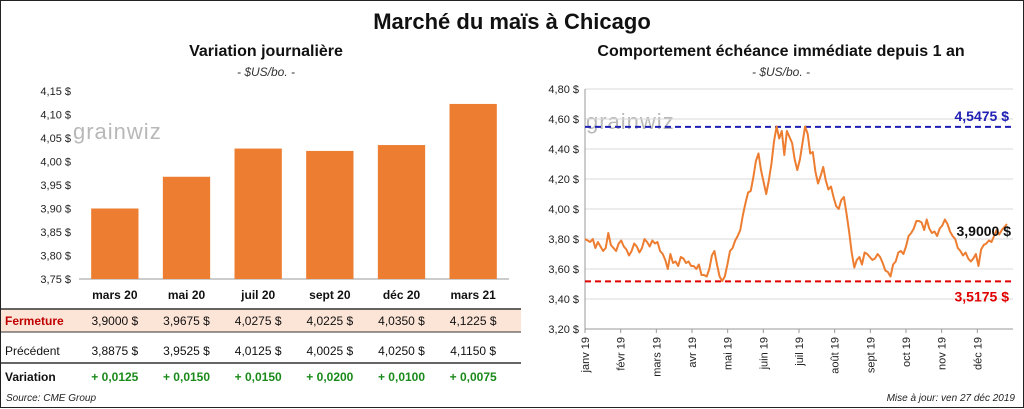 The height and width of the screenshot is (409, 1024). Describe the element at coordinates (30, 377) in the screenshot. I see `table-row-label: Variation` at that location.